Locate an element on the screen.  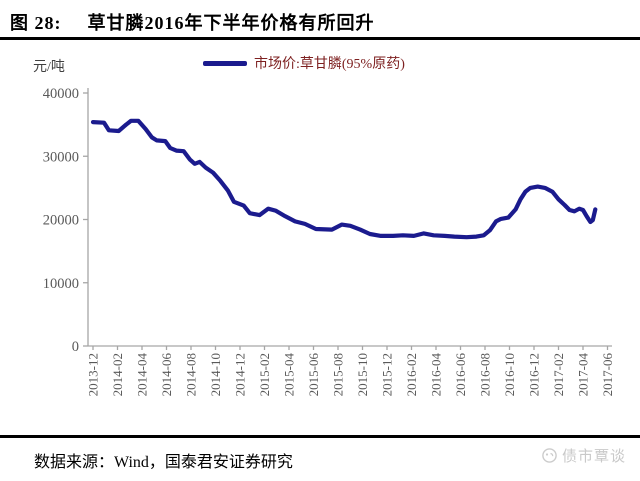
header-divider-line is located at coordinates (320, 38).